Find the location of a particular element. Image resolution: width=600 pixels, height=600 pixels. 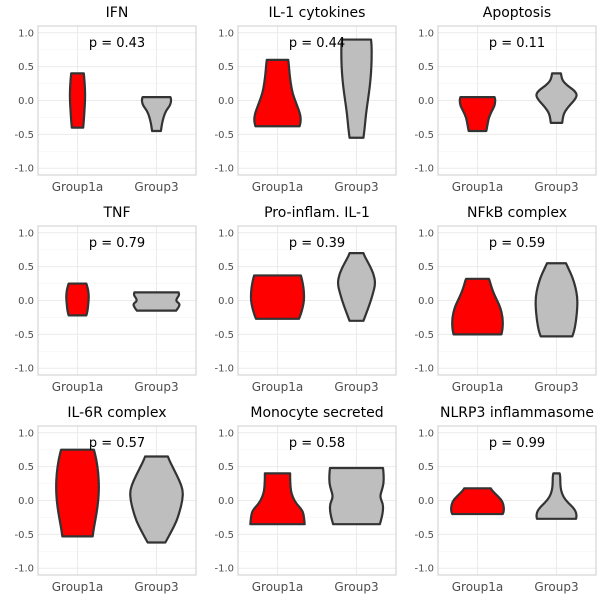

p-value-label: p = 0.79 is located at coordinates (117, 243).